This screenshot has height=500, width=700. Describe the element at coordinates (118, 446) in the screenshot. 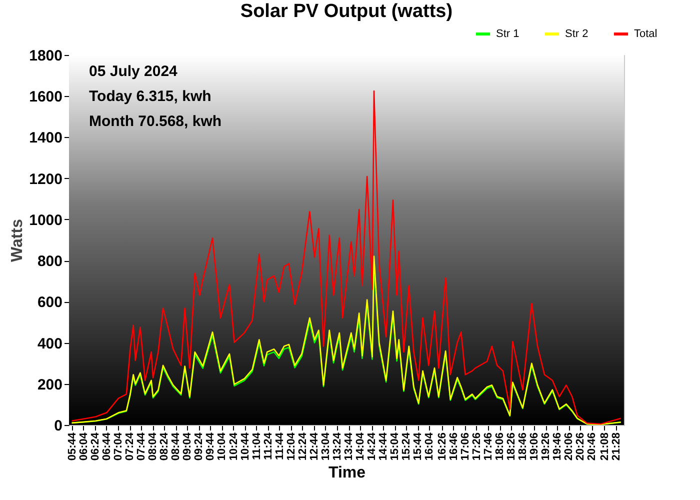

I see `x-tick-label: 07:04` at that location.